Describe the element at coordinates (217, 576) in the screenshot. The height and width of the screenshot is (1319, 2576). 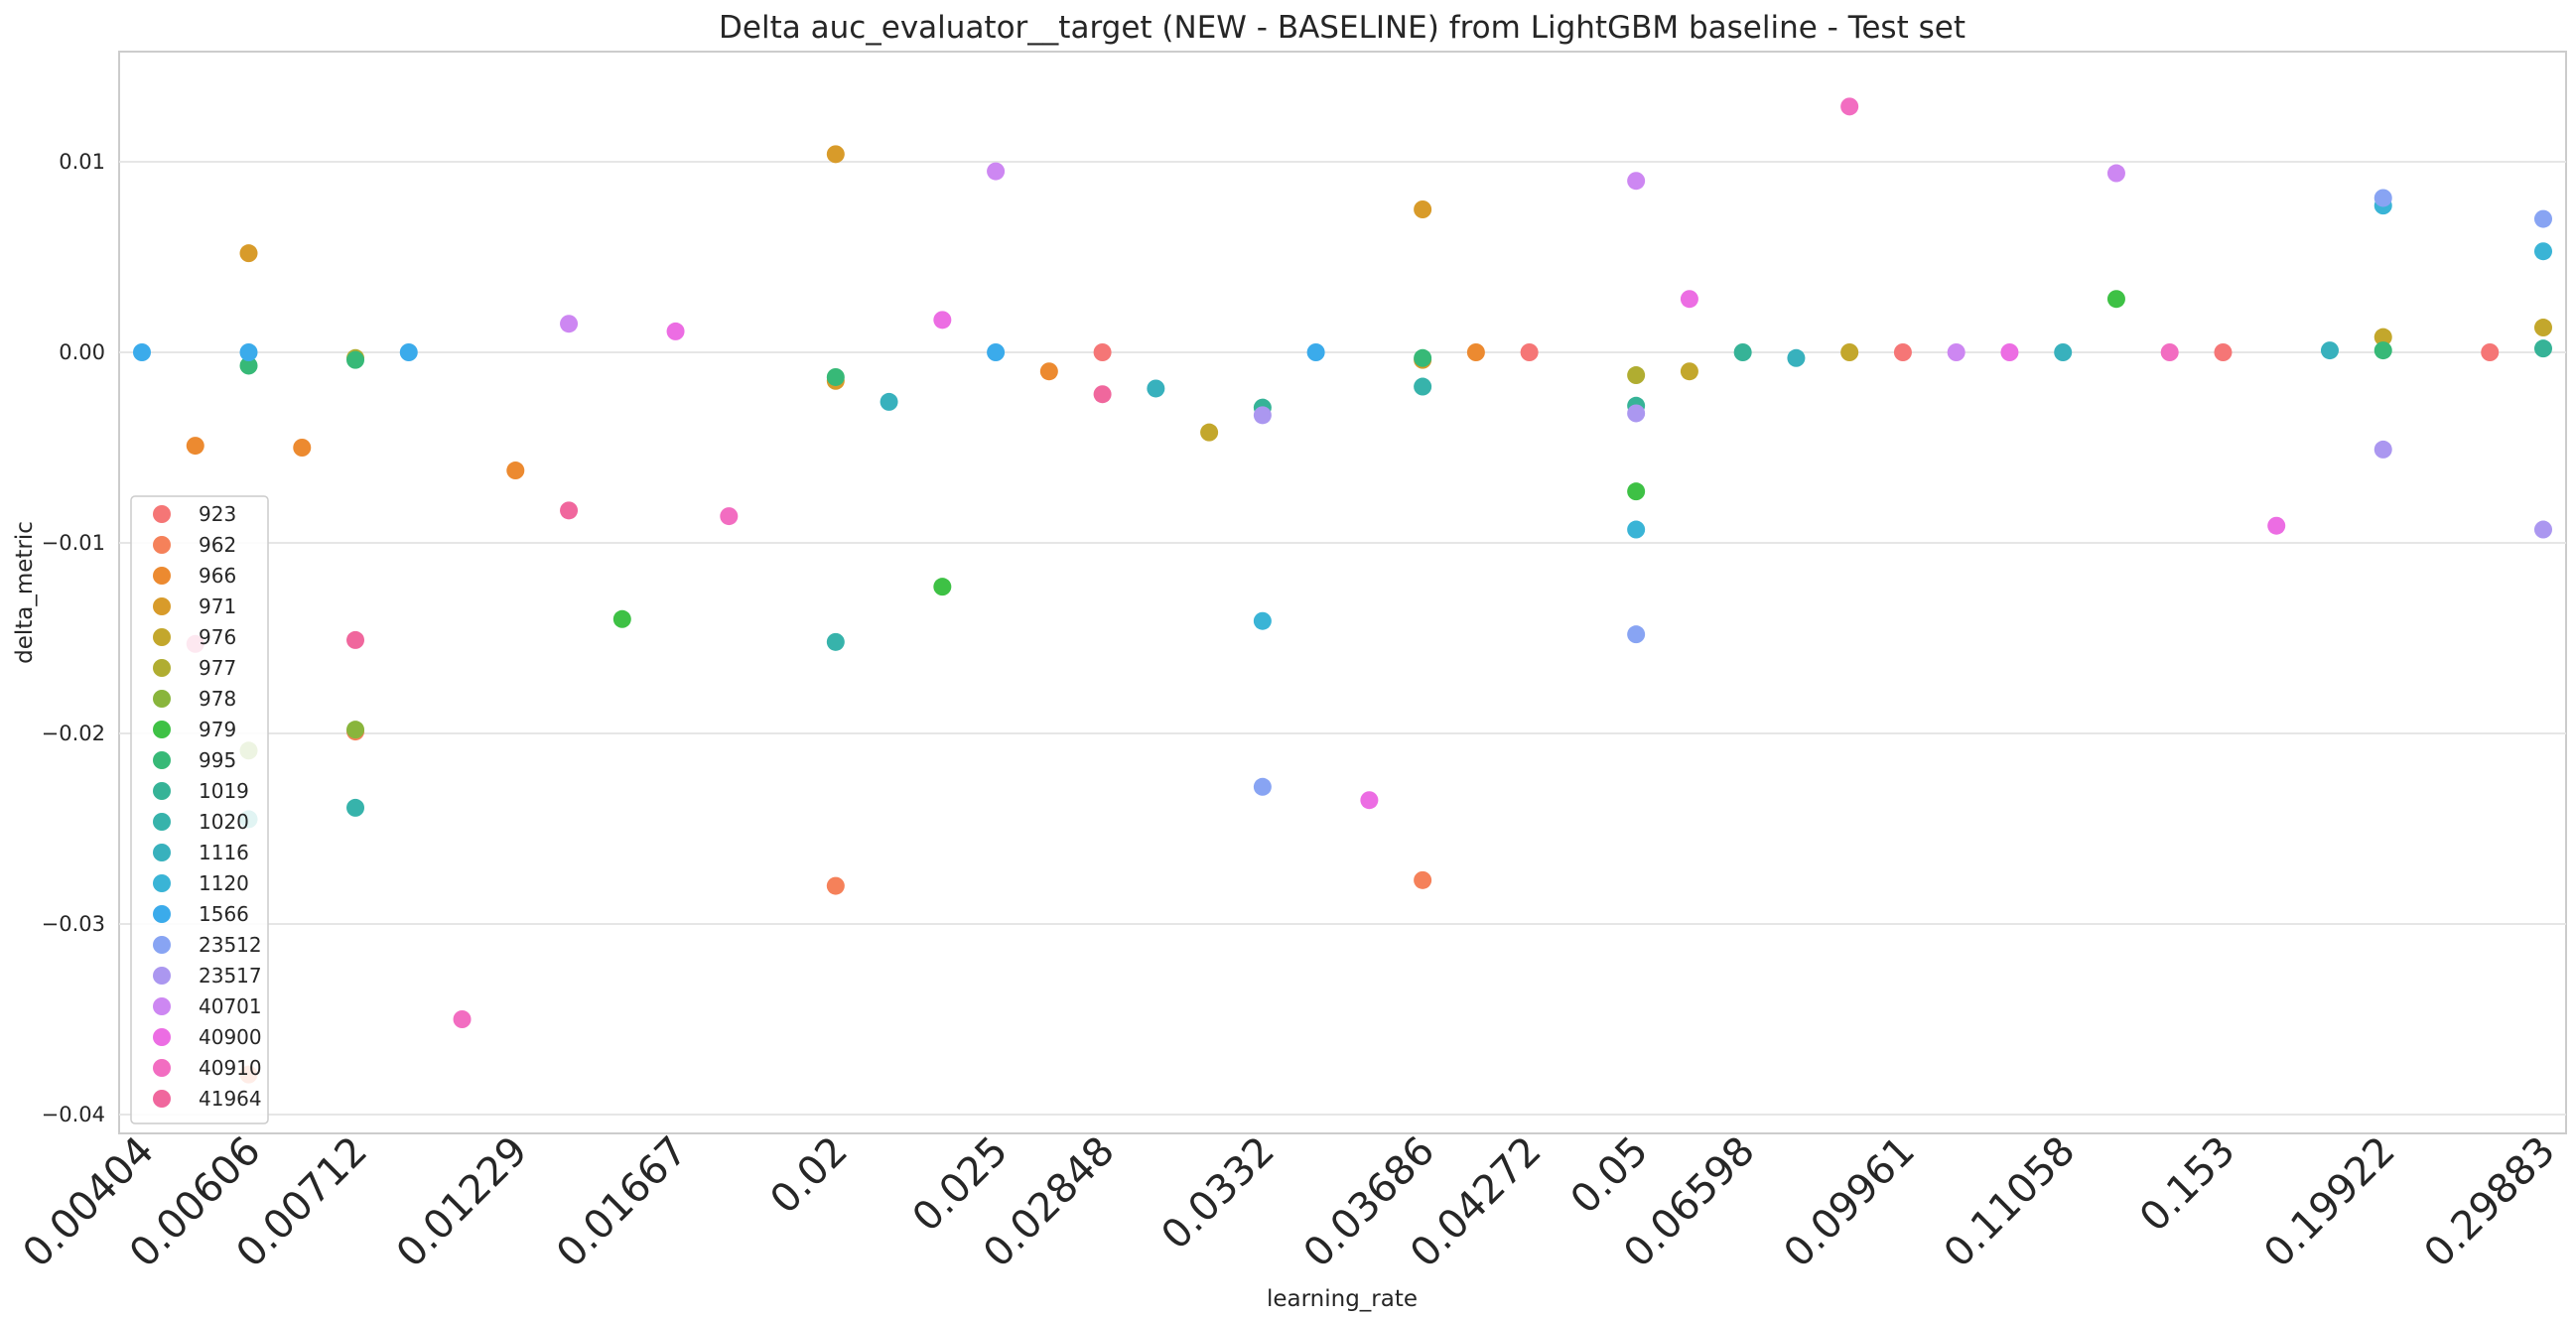
I see `legend-label-966: 966` at that location.